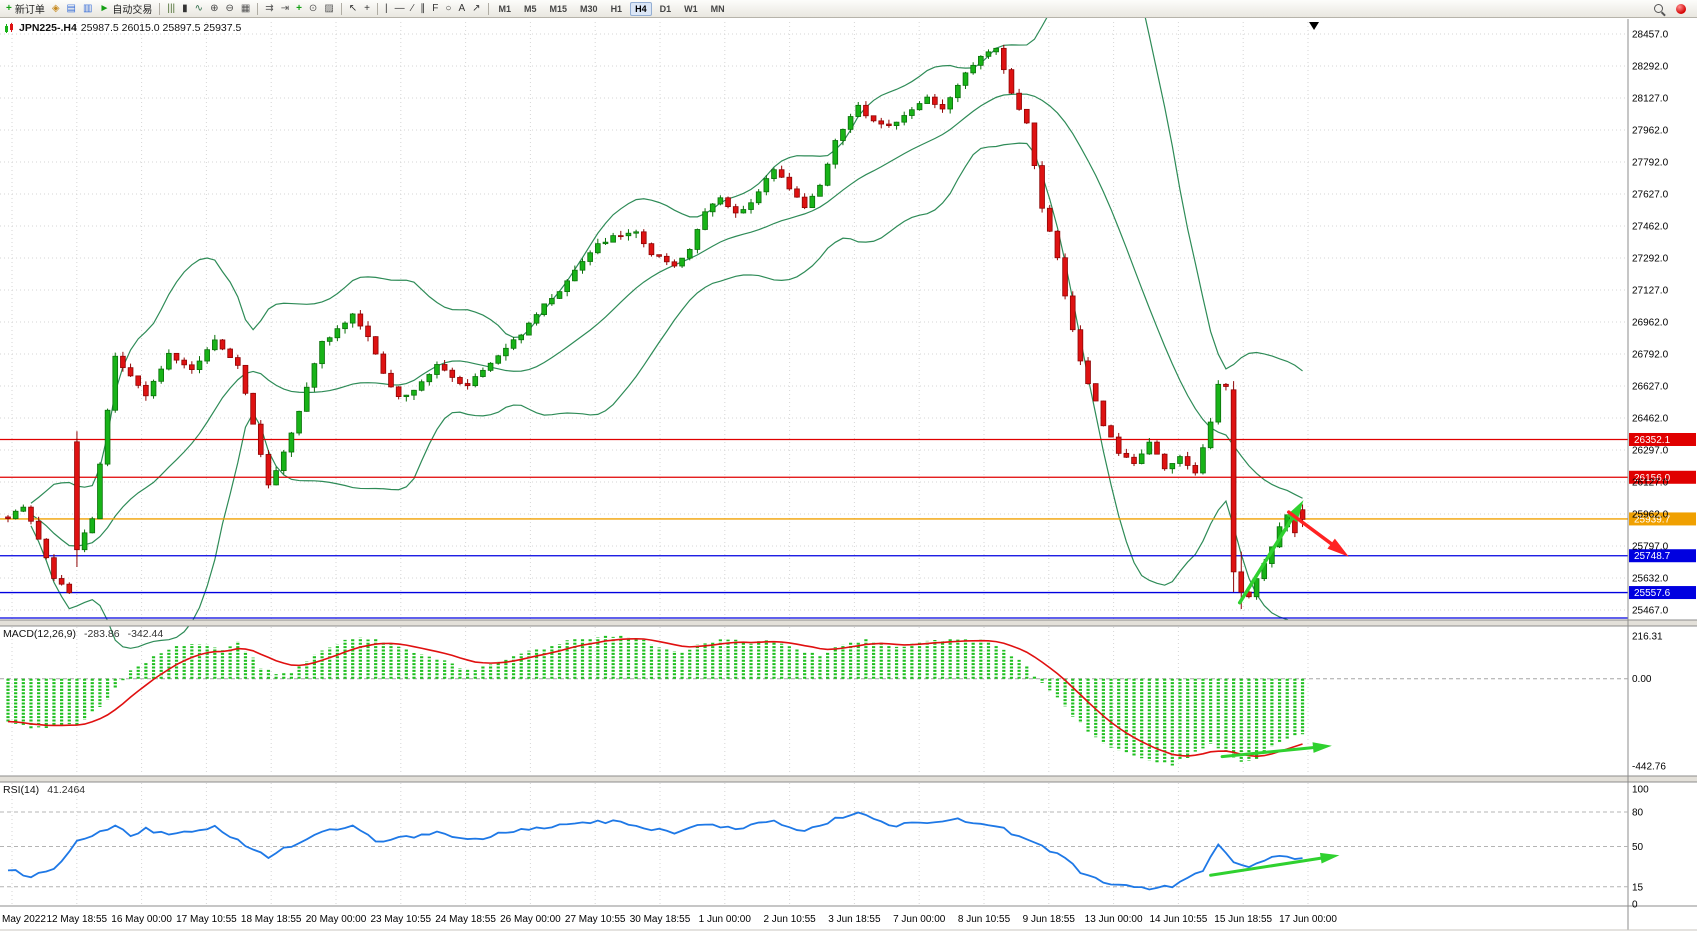  I want to click on templates-icon: ▨, so click(328, 8).